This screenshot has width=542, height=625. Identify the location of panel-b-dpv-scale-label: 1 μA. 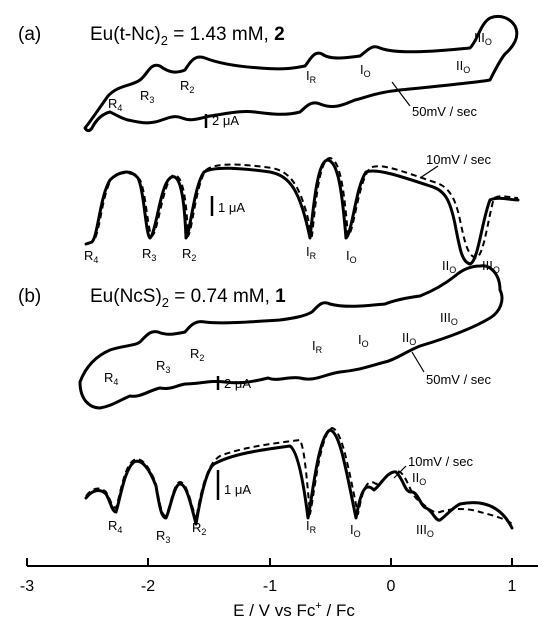
(237, 489).